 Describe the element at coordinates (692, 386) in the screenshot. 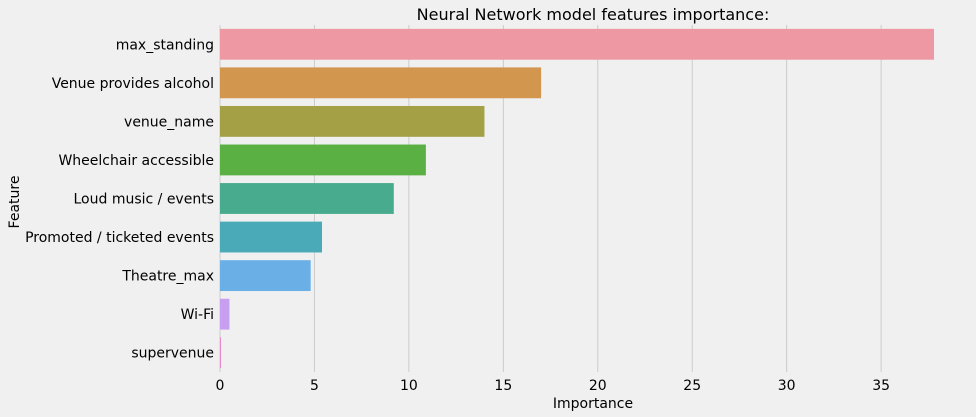

I see `x-tick-label: 25` at that location.